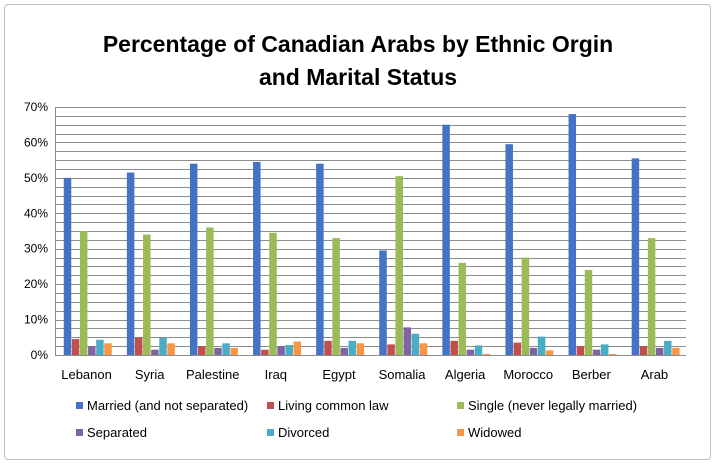 Image resolution: width=716 pixels, height=469 pixels. I want to click on y-tick-label: 30%, so click(36, 249).